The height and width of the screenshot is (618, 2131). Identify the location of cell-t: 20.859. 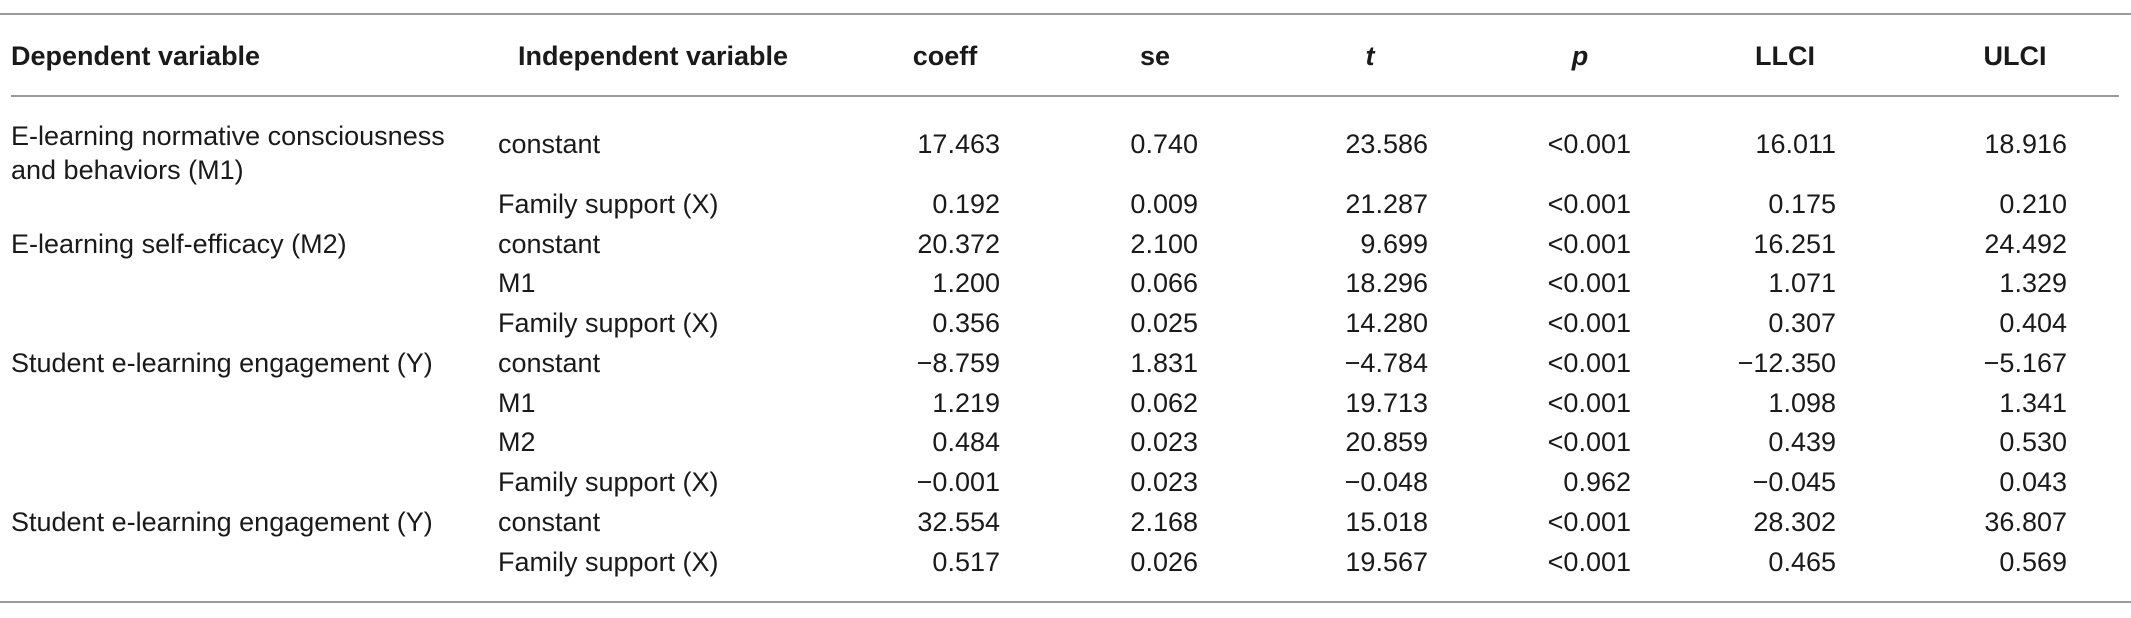
(1386, 442).